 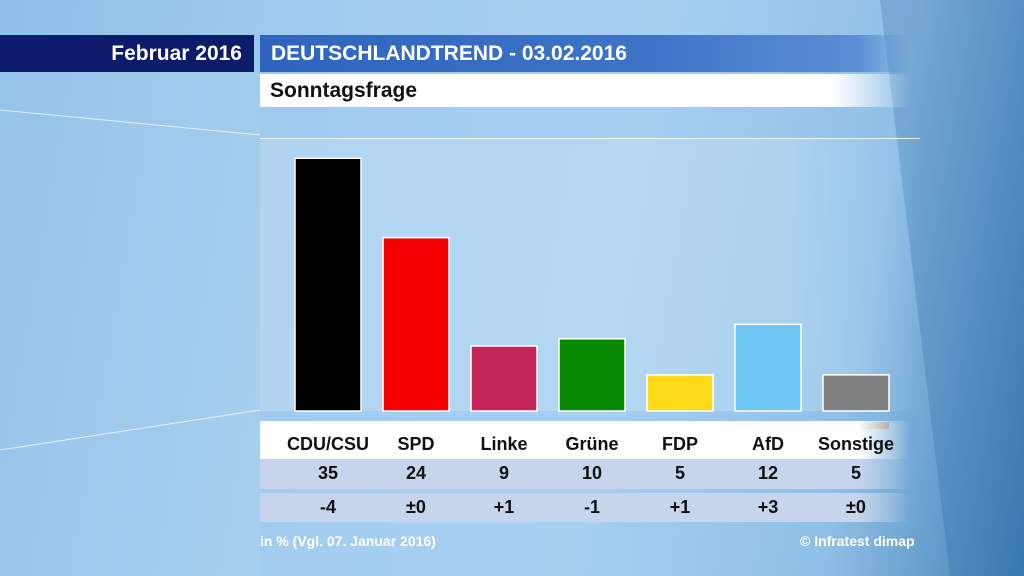 I want to click on party-label-3: Grüne, so click(x=592, y=444).